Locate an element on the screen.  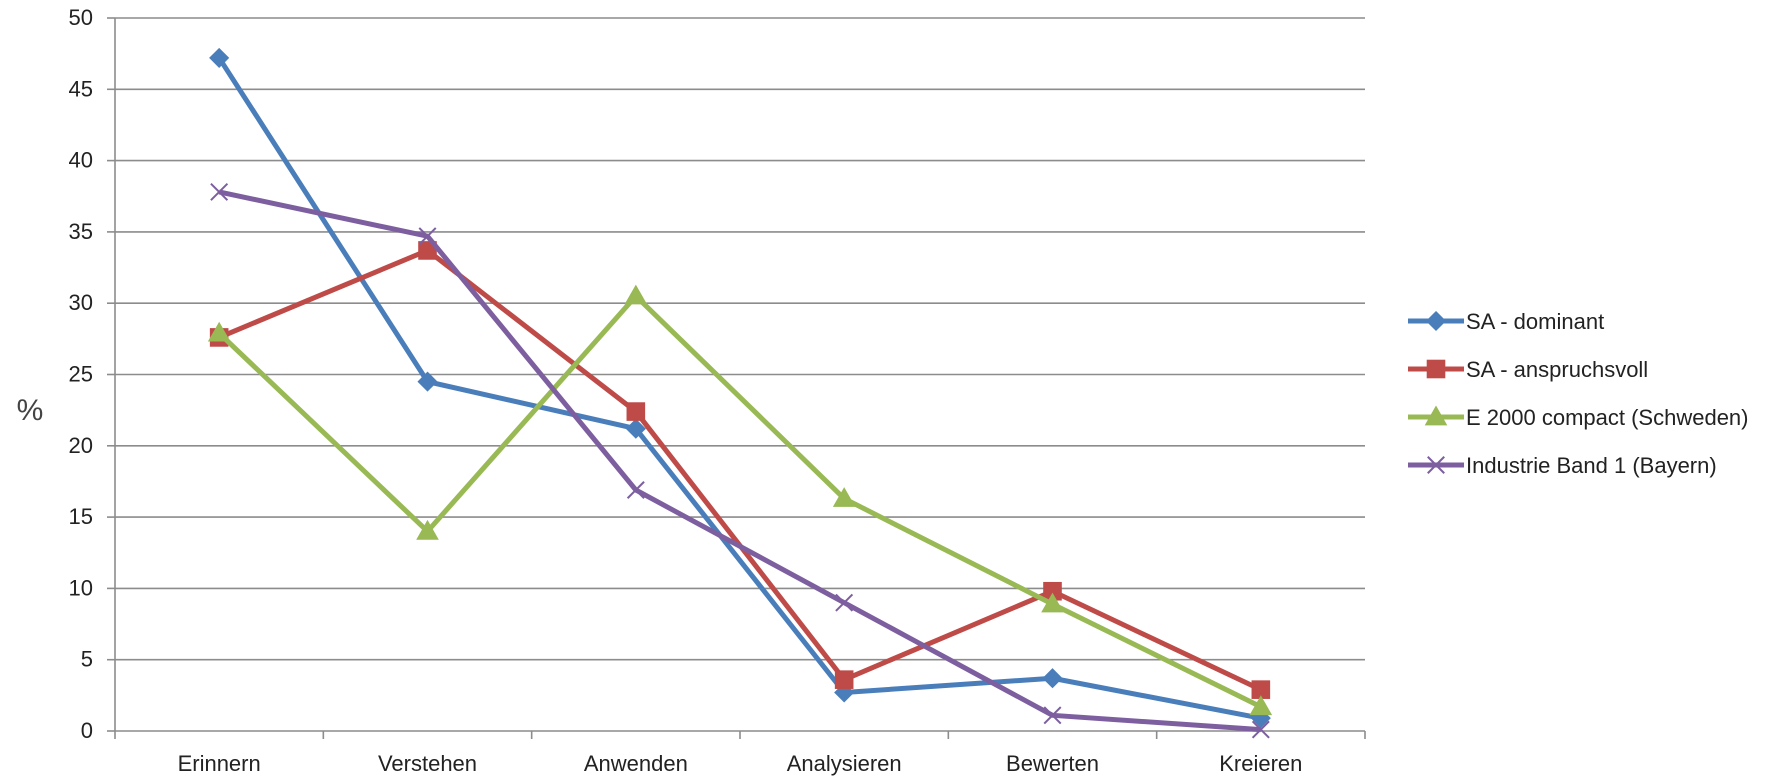
y-tick-label-25: 25 is located at coordinates (81, 374).